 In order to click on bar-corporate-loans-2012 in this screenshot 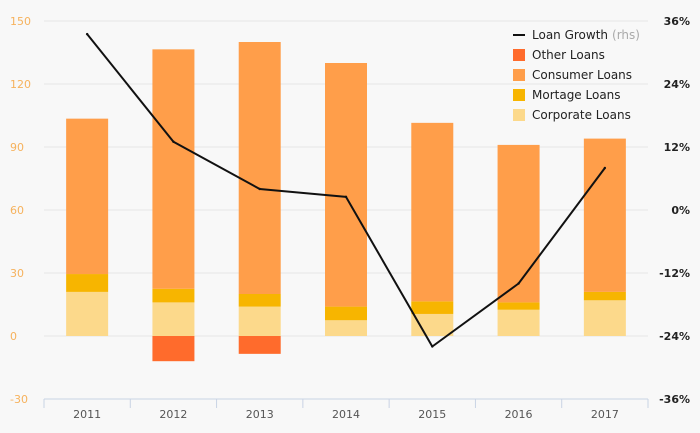, I will do `click(173, 319)`.